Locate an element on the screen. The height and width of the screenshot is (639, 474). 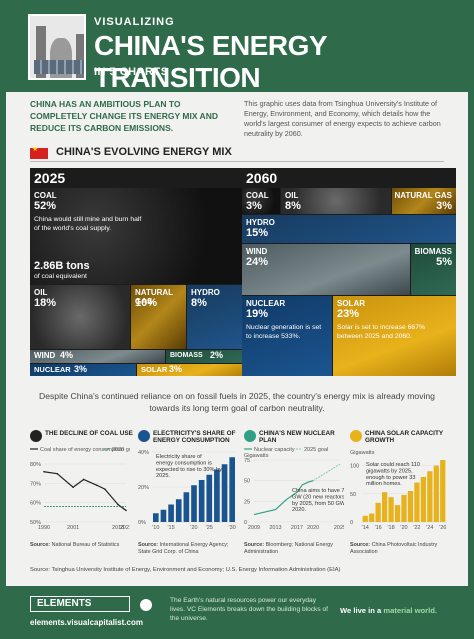
treemap-cell-hydro: HYDRO 8% is located at coordinates (215, 317).